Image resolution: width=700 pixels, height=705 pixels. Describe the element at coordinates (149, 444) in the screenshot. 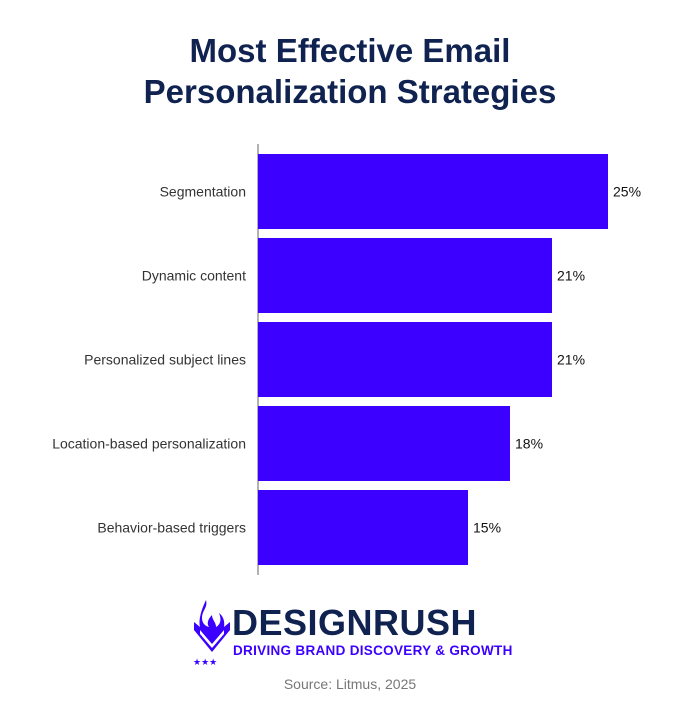

I see `category-label-4: Location-based personalization` at that location.